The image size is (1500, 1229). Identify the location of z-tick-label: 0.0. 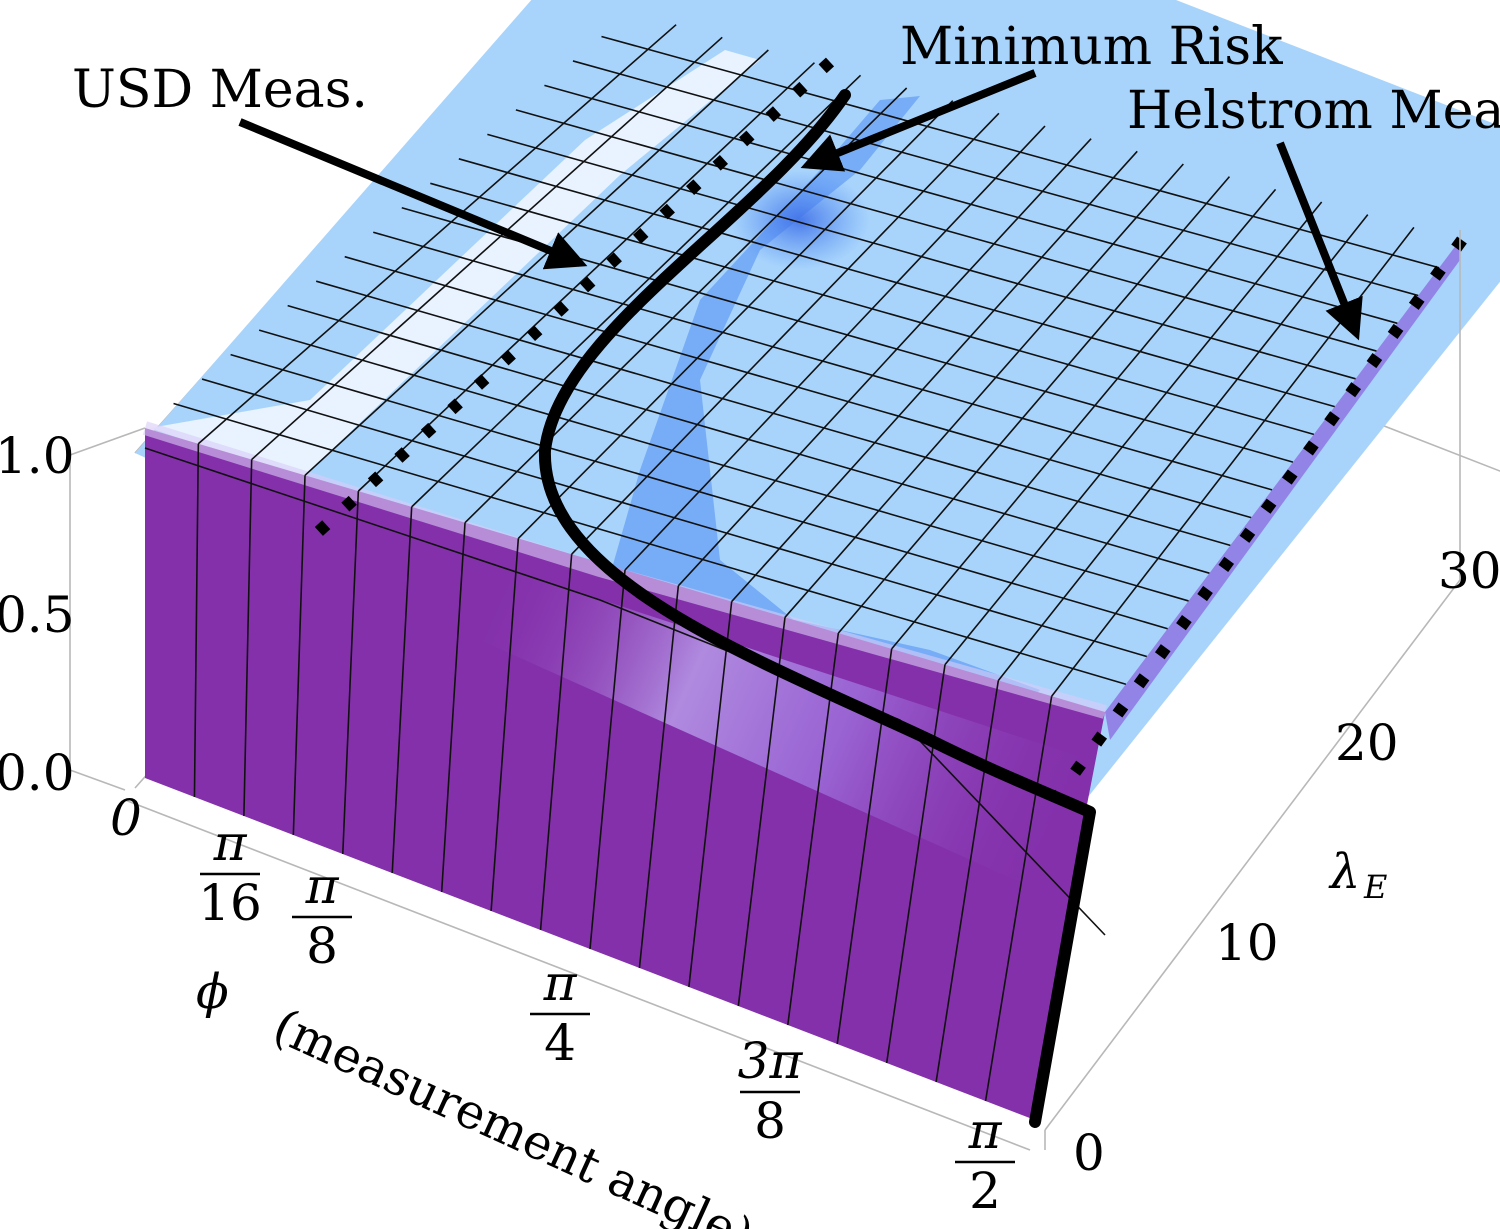
(37, 773).